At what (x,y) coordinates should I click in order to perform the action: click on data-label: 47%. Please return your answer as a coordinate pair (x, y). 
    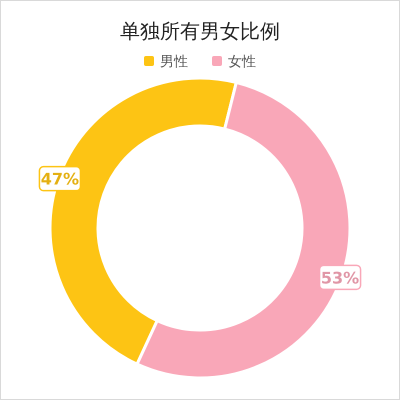
    Looking at the image, I should click on (60, 179).